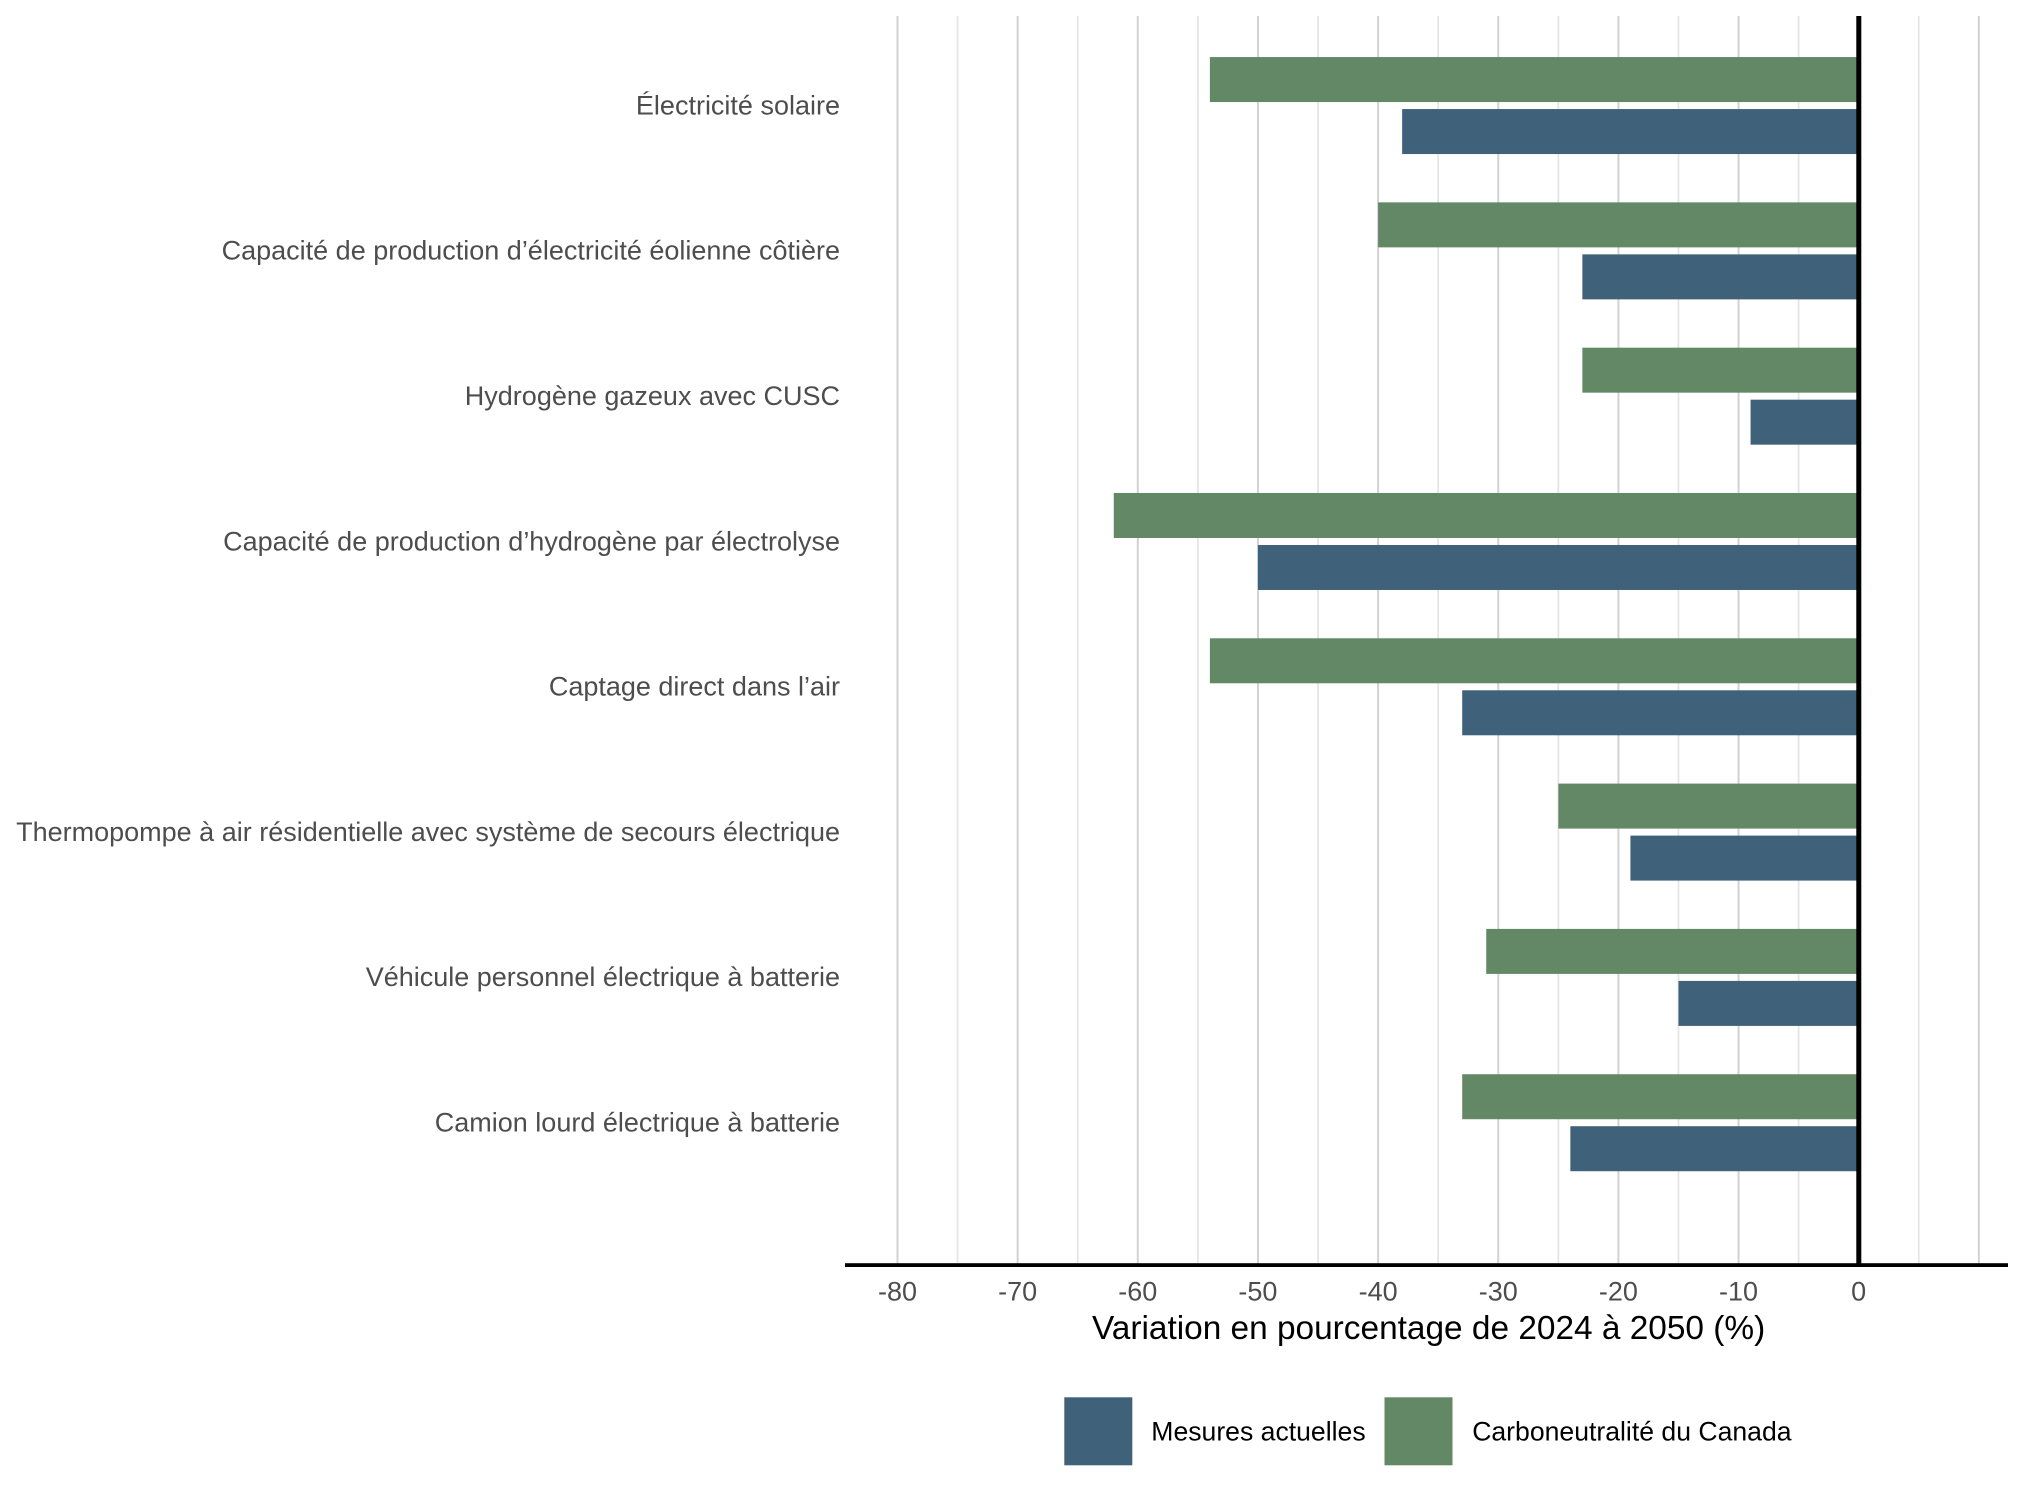 The width and height of the screenshot is (2025, 1500). Describe the element at coordinates (1618, 1292) in the screenshot. I see `svg-text: -20` at that location.